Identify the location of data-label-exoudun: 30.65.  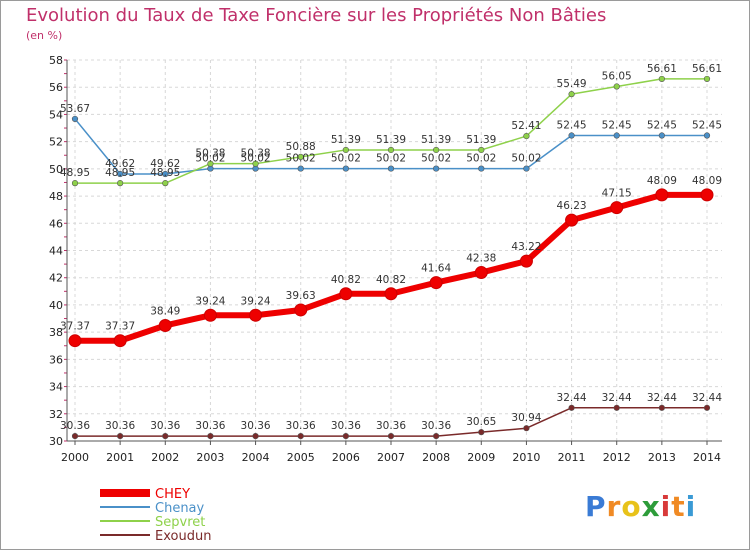
(481, 422).